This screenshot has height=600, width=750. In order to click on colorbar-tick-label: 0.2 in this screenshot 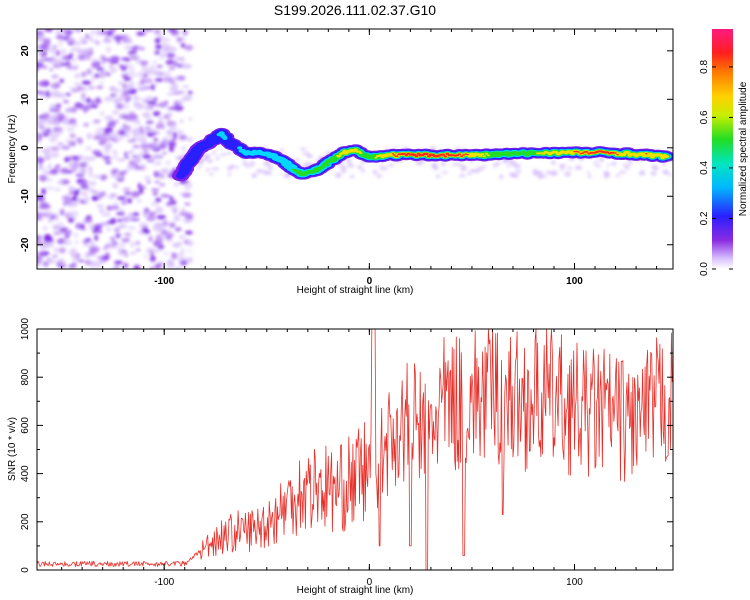, I will do `click(704, 218)`.